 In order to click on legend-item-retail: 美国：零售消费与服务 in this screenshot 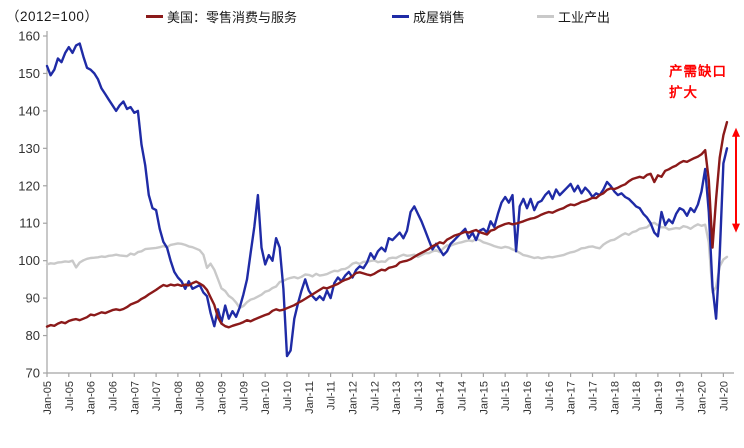, I will do `click(221, 16)`.